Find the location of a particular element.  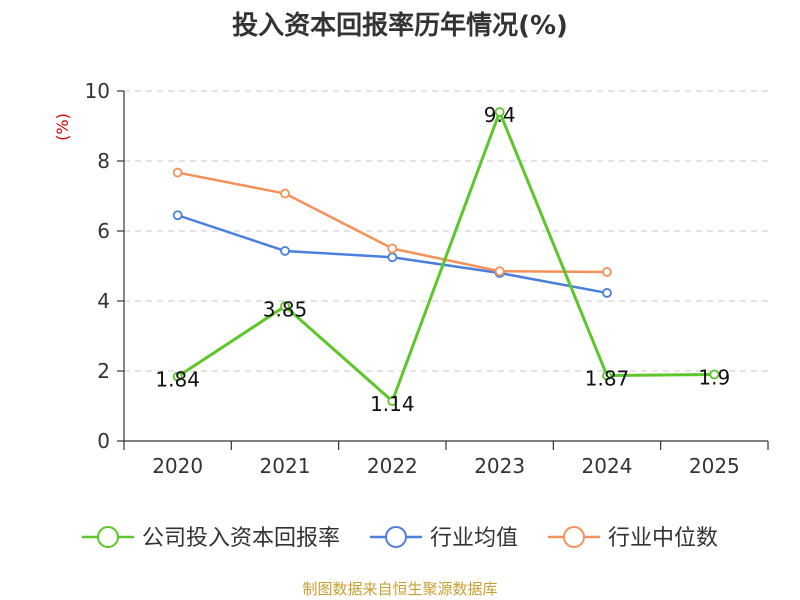

y-tick-label: 6 is located at coordinates (103, 231).